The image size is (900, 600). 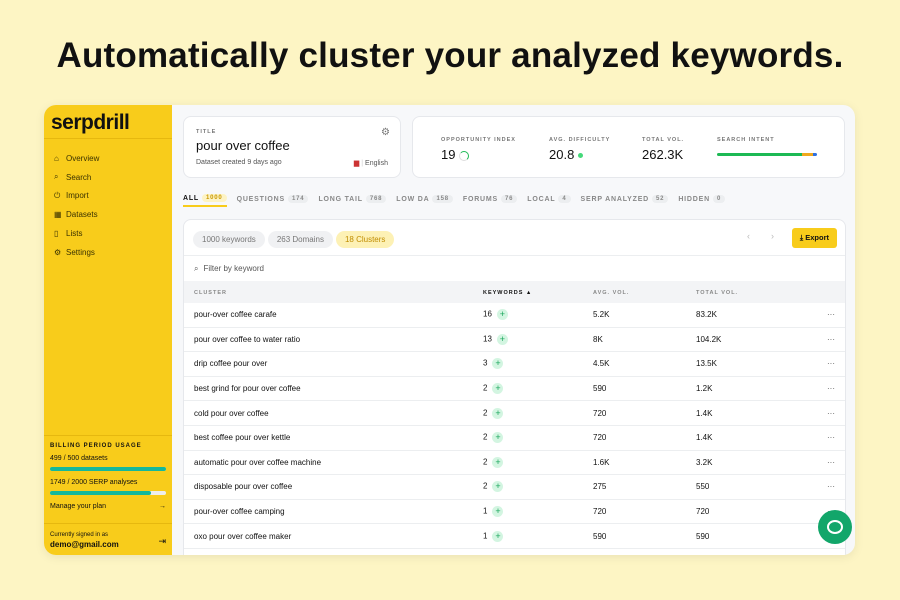 What do you see at coordinates (625, 200) in the screenshot?
I see `tab-serp-analyzed: SERP ANALYZED 52` at bounding box center [625, 200].